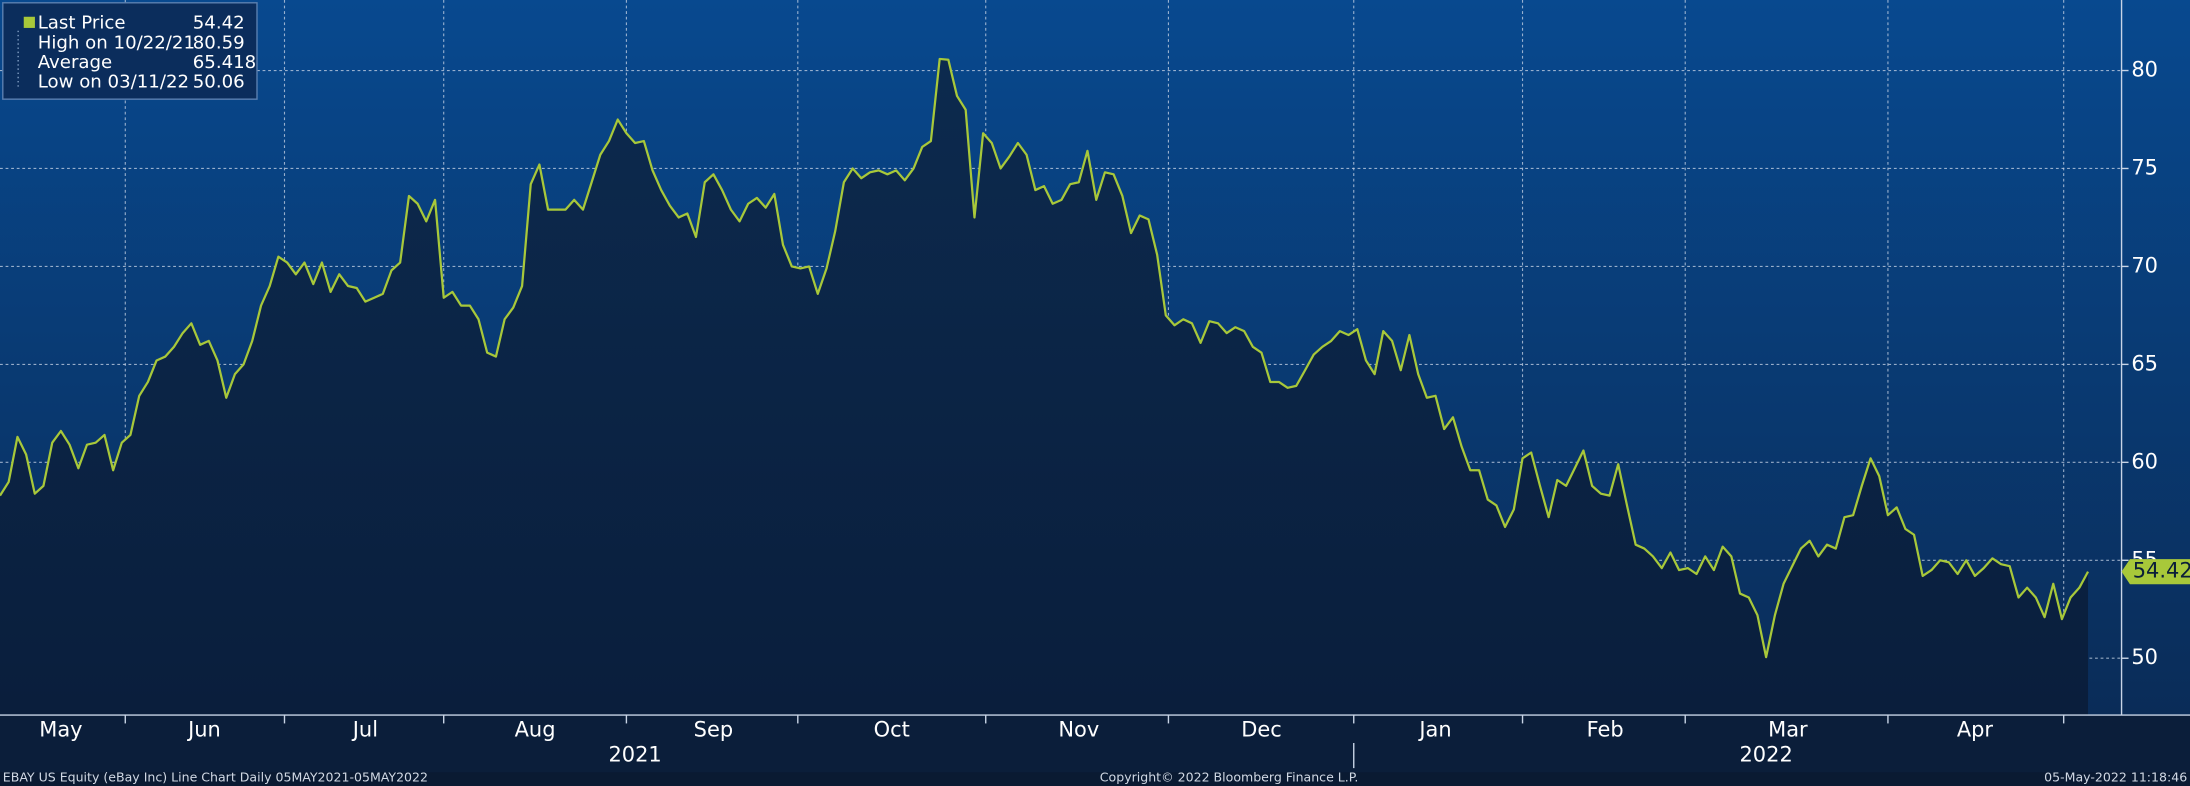 The image size is (2190, 786). Describe the element at coordinates (219, 81) in the screenshot. I see `legend-value: 50.06` at that location.